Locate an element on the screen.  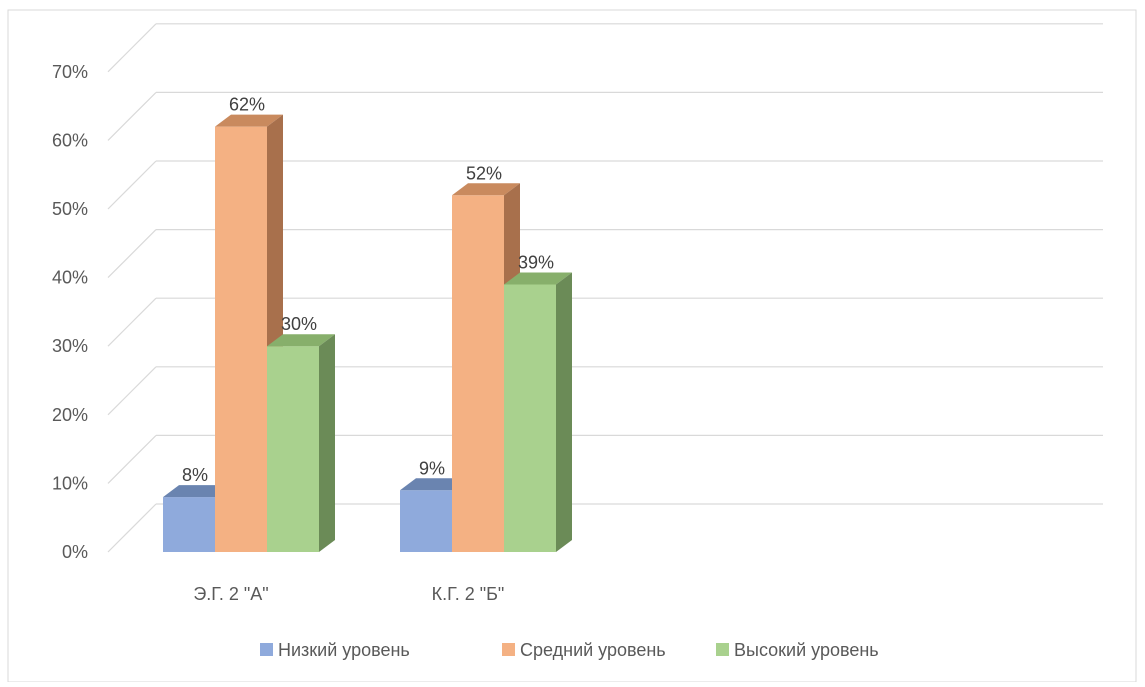
x-tick-label: Э.Г. 2 "А" is located at coordinates (230, 594).